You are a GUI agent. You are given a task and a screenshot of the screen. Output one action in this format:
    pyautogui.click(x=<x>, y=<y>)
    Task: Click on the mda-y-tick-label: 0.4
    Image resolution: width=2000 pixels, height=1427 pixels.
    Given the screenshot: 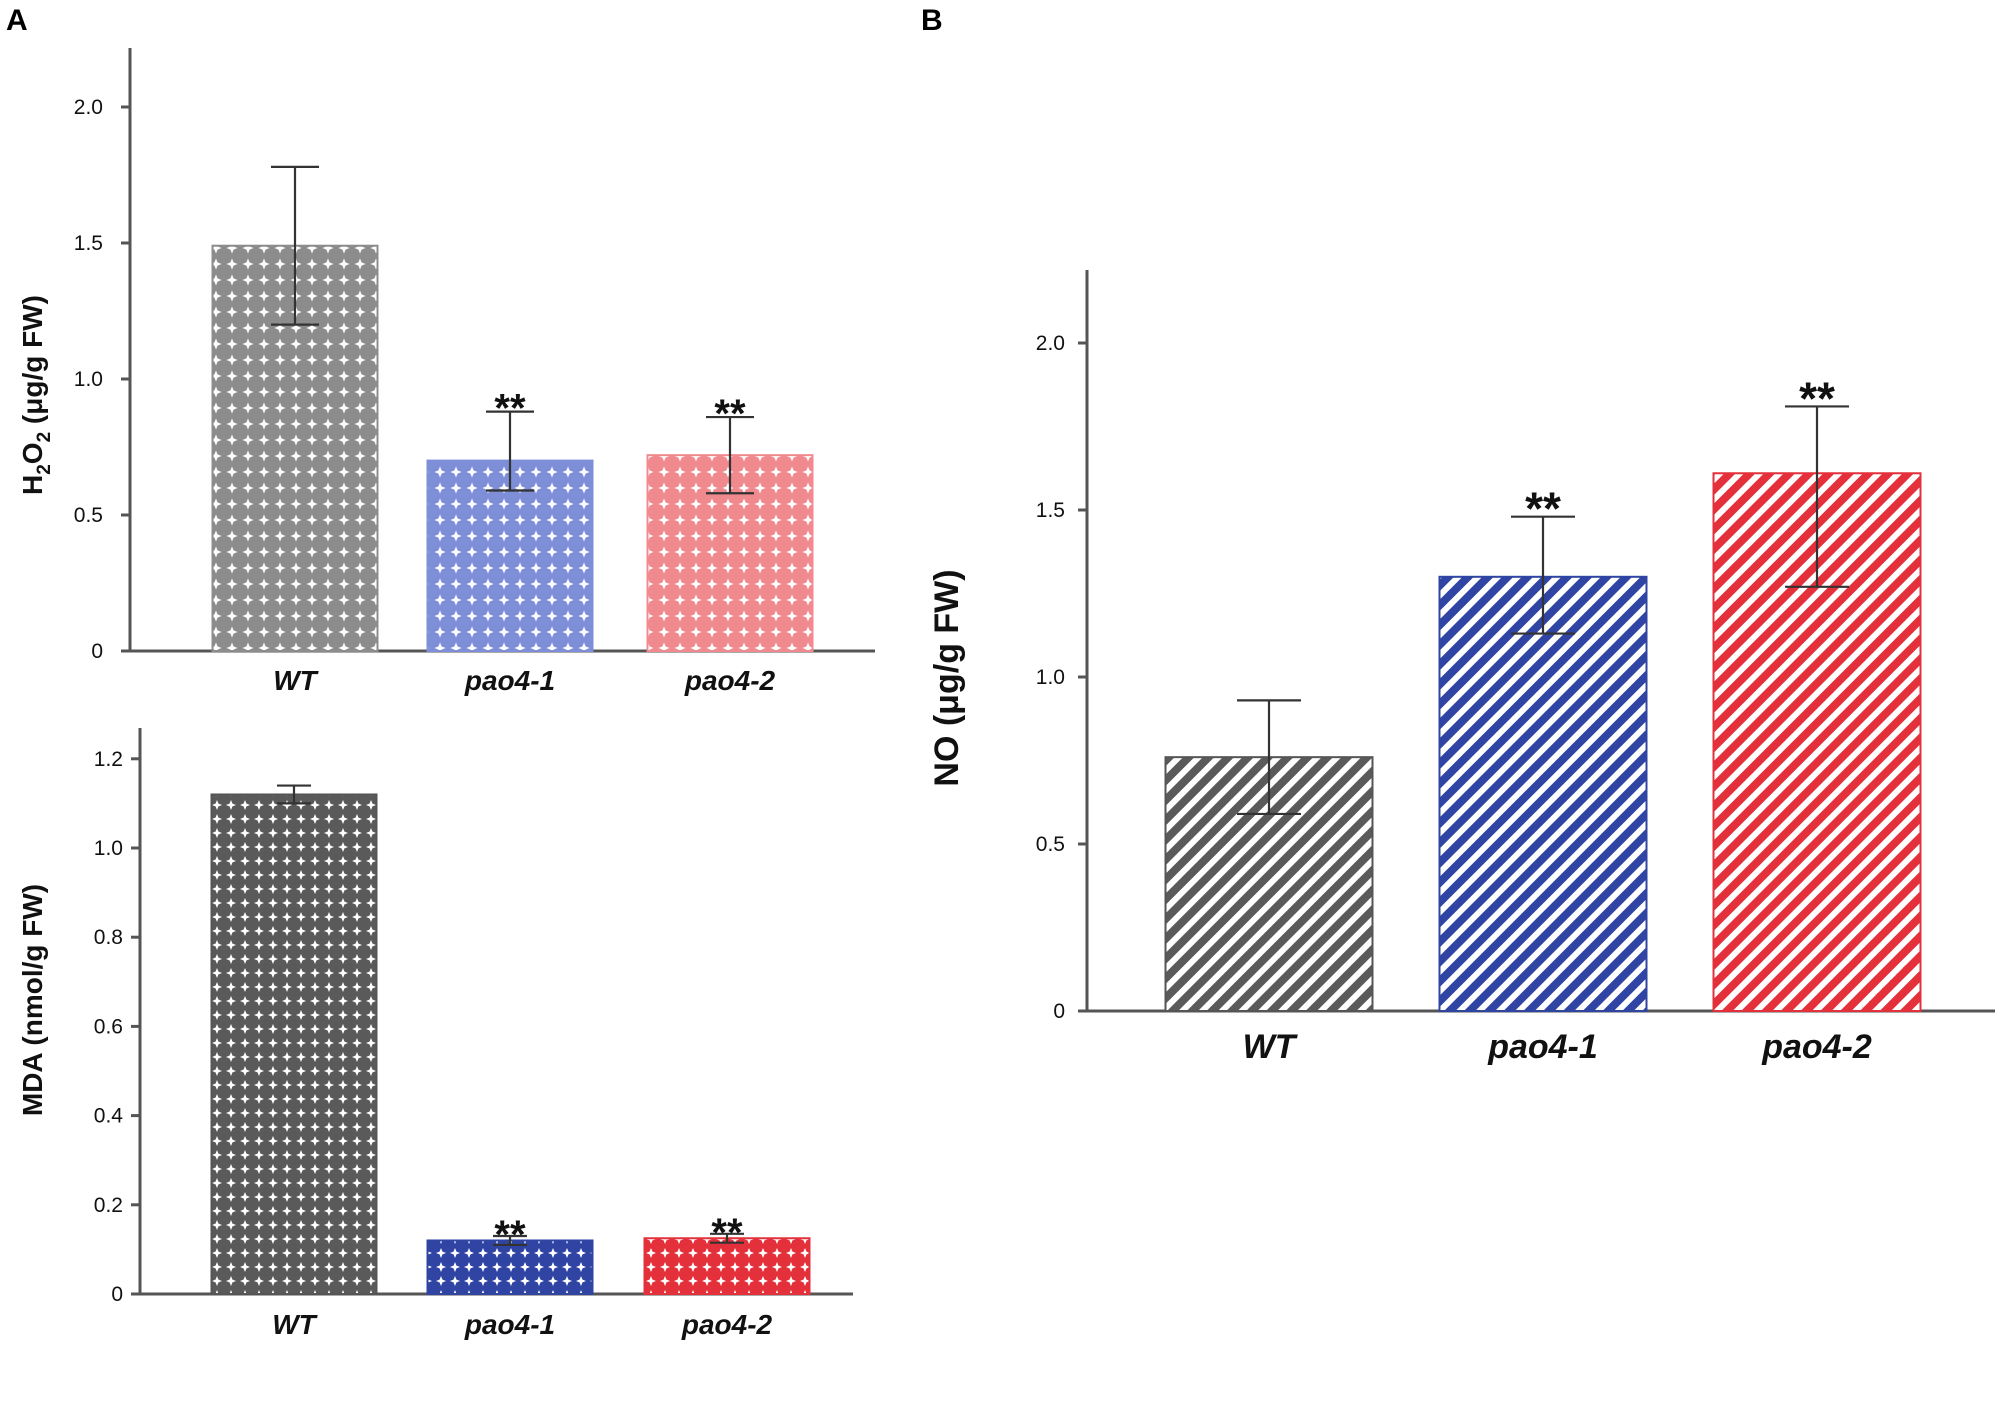 What is the action you would take?
    pyautogui.click(x=109, y=1116)
    